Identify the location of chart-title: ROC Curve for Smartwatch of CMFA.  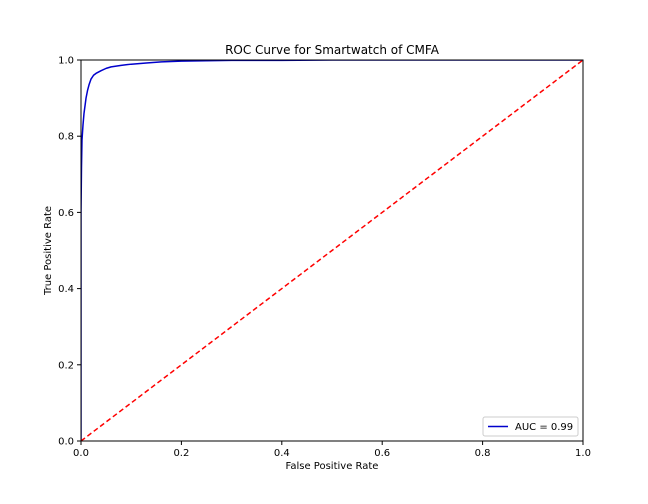
(332, 50).